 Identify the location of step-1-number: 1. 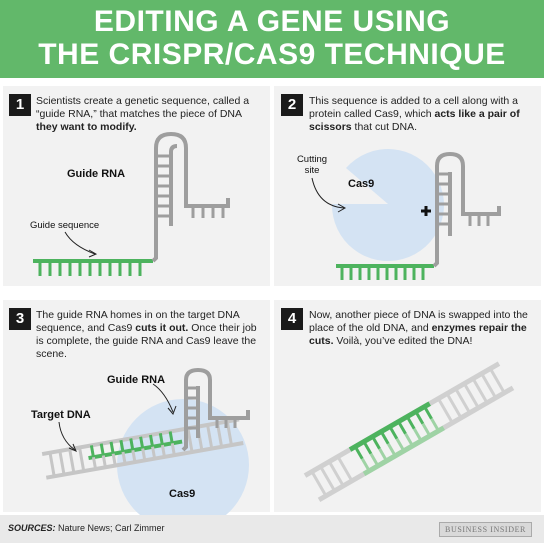
(20, 105).